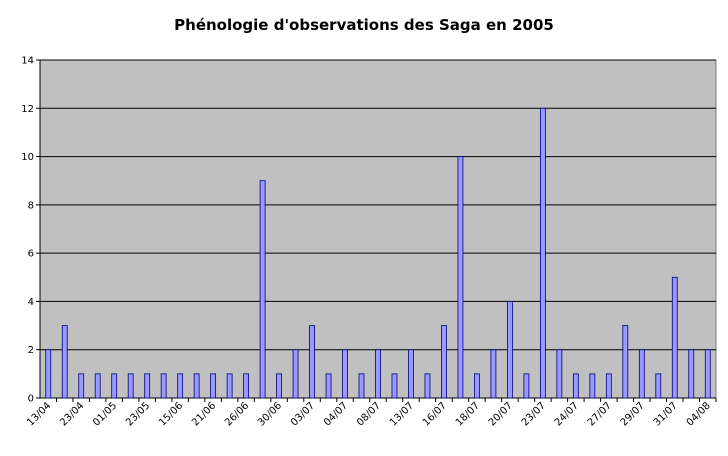 The width and height of the screenshot is (728, 456). What do you see at coordinates (27, 61) in the screenshot?
I see `y-tick-label: 14` at bounding box center [27, 61].